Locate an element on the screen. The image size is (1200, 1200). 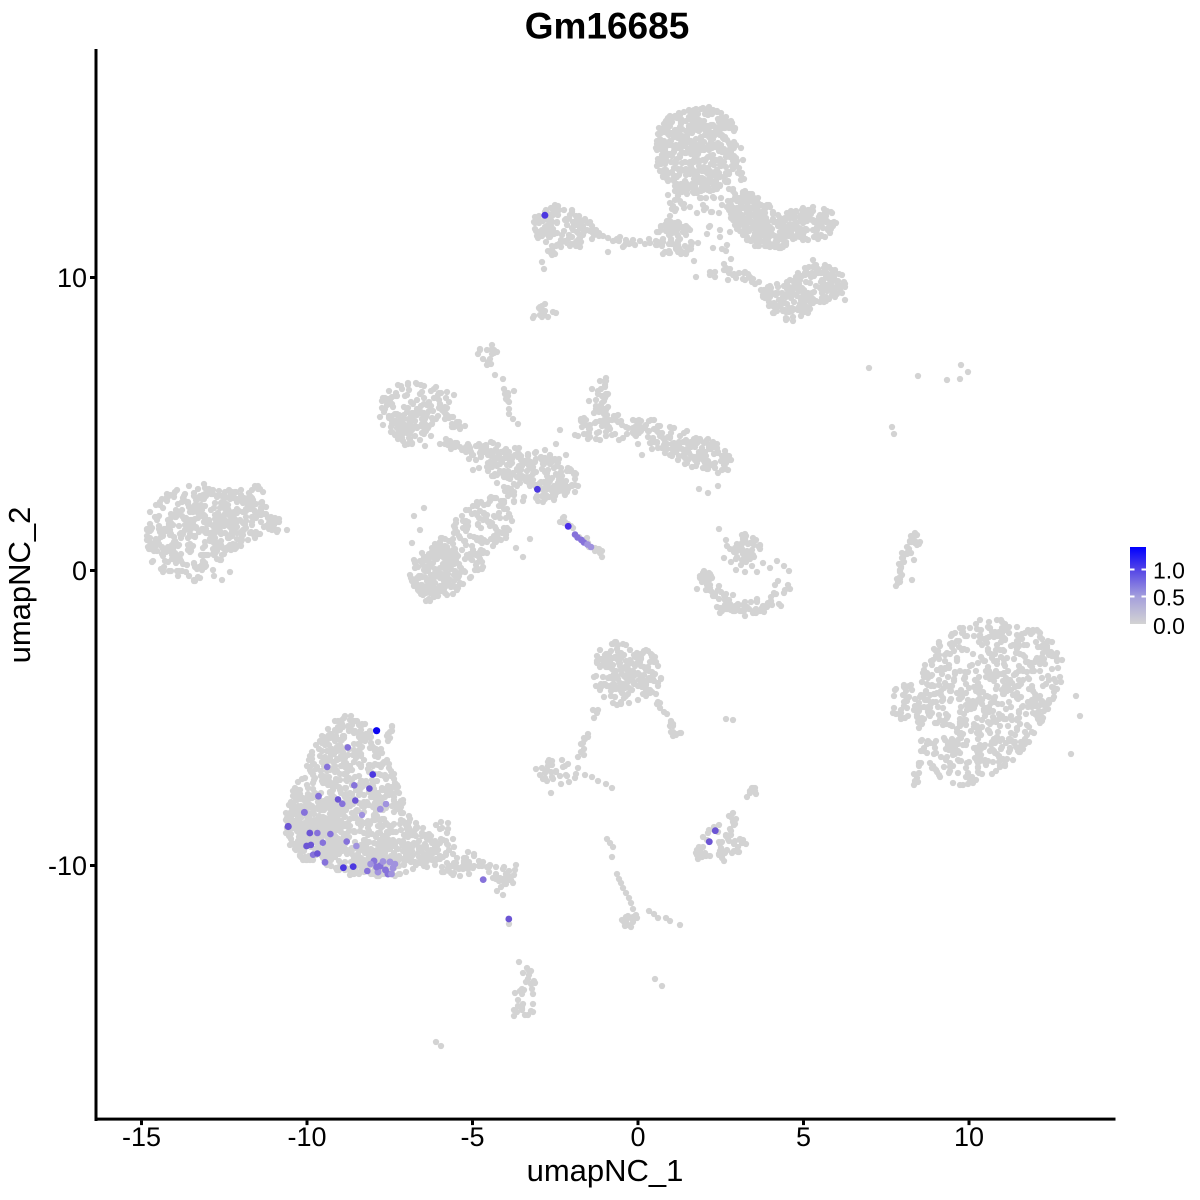
svg-text: 1.0 is located at coordinates (1169, 571).